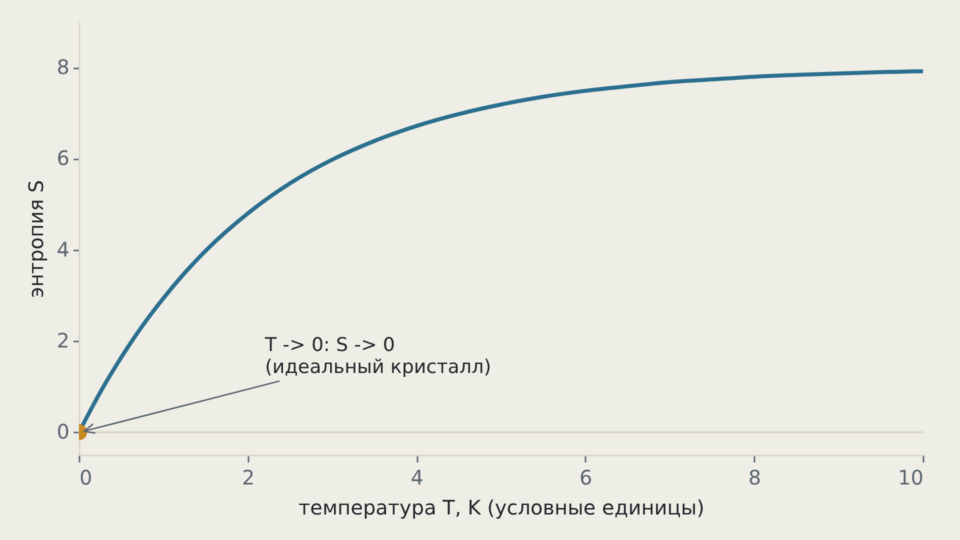  I want to click on y-tick-label: 0, so click(63, 432).